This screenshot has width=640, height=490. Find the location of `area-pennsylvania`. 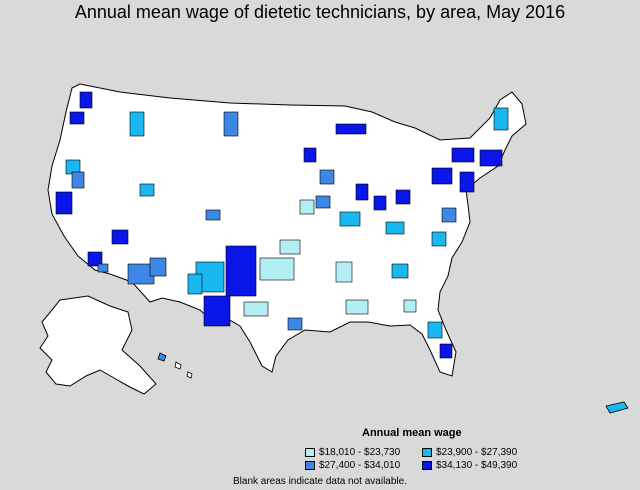

area-pennsylvania is located at coordinates (442, 176).